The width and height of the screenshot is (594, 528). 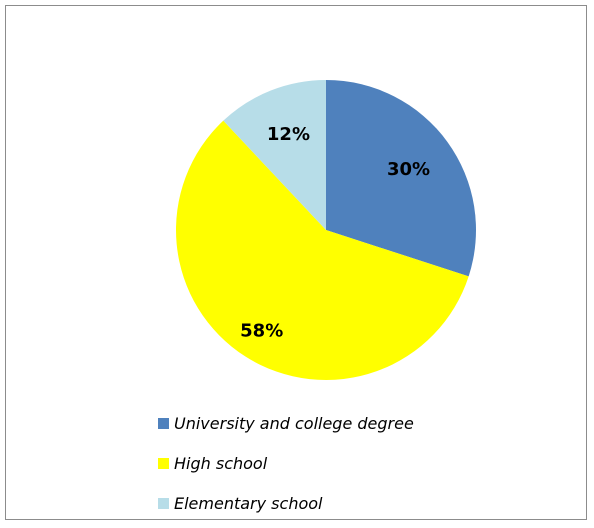 What do you see at coordinates (408, 169) in the screenshot?
I see `data-label-university: 30%` at bounding box center [408, 169].